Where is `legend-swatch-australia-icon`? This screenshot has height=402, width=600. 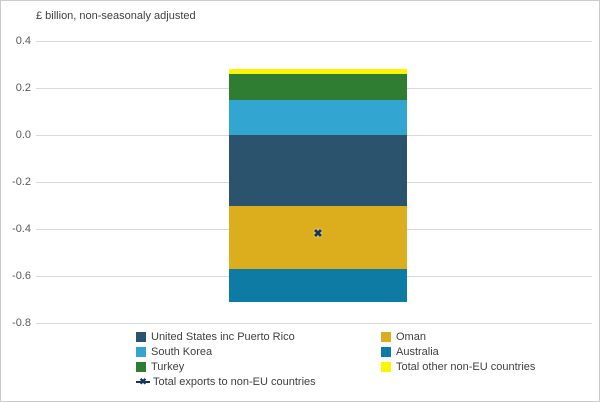 legend-swatch-australia-icon is located at coordinates (386, 351).